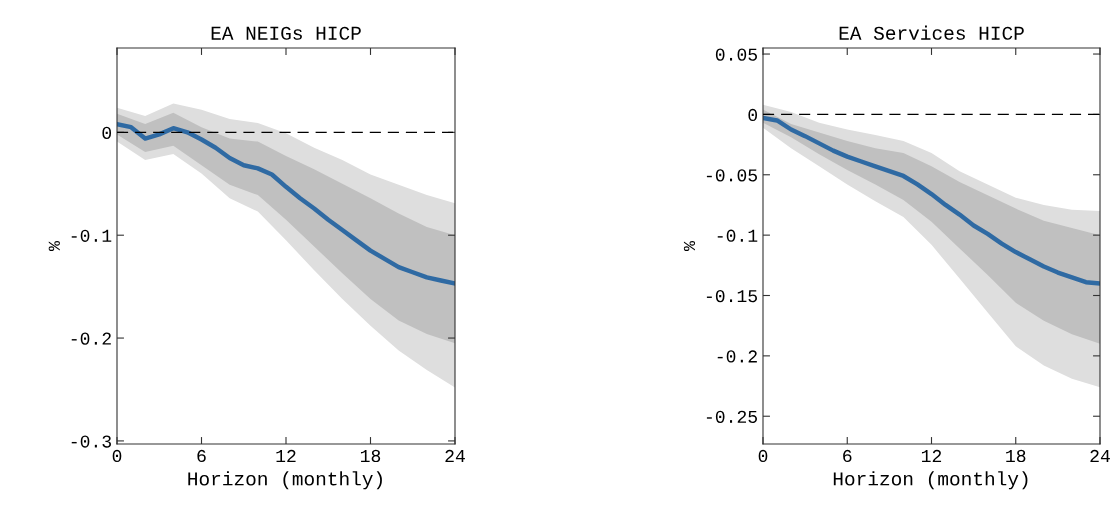 Image resolution: width=1117 pixels, height=517 pixels. What do you see at coordinates (91, 441) in the screenshot?
I see `y-tick-label: -0.3` at bounding box center [91, 441].